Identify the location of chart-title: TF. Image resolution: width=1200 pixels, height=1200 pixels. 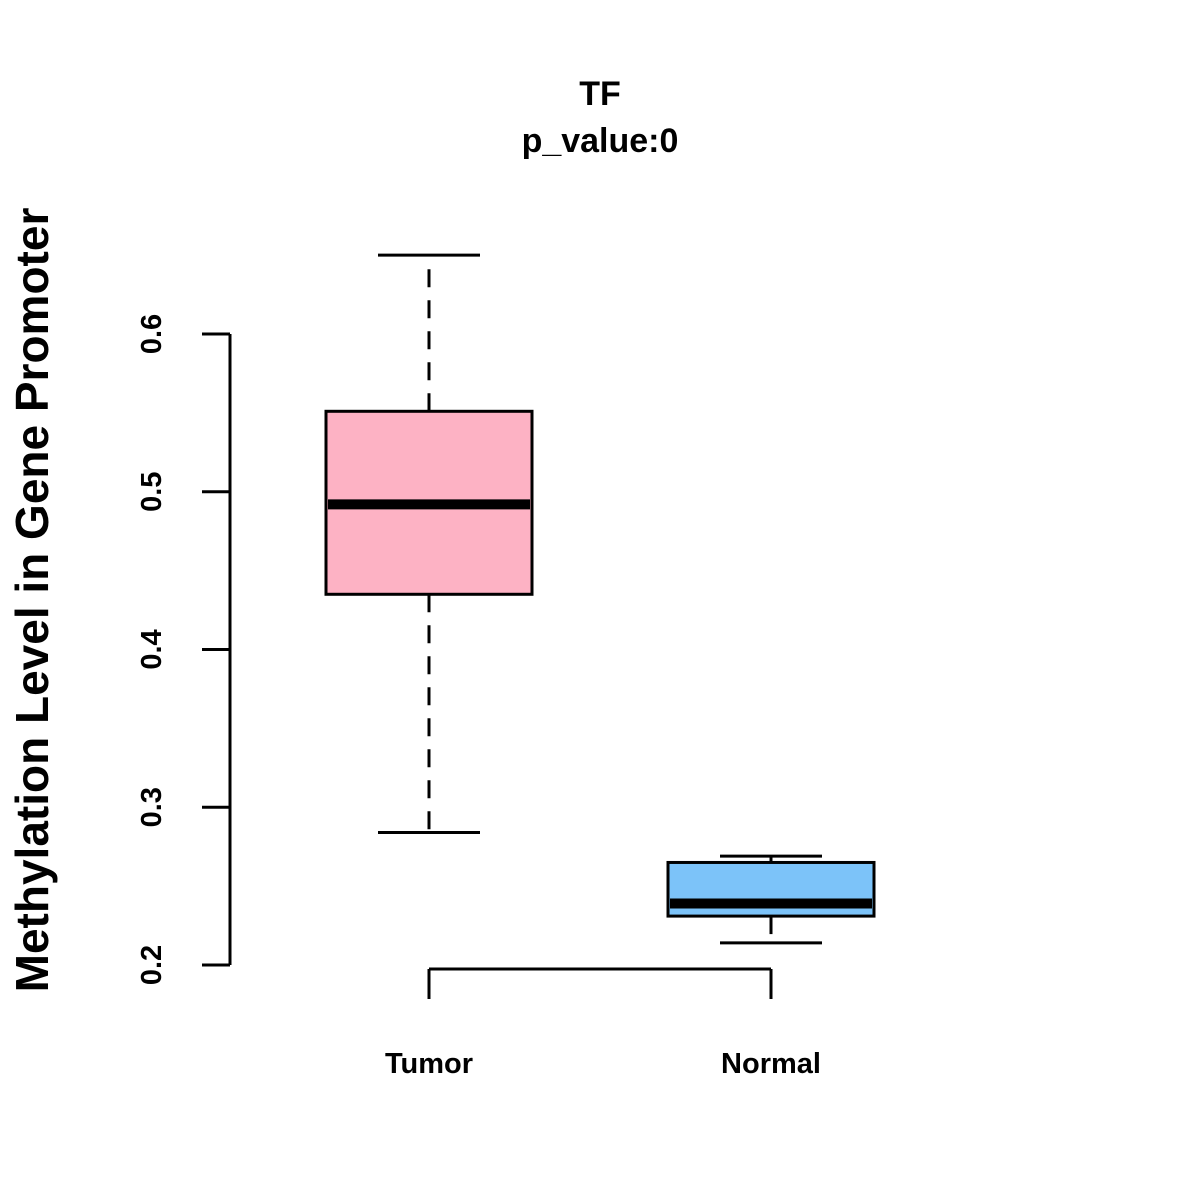
(600, 94).